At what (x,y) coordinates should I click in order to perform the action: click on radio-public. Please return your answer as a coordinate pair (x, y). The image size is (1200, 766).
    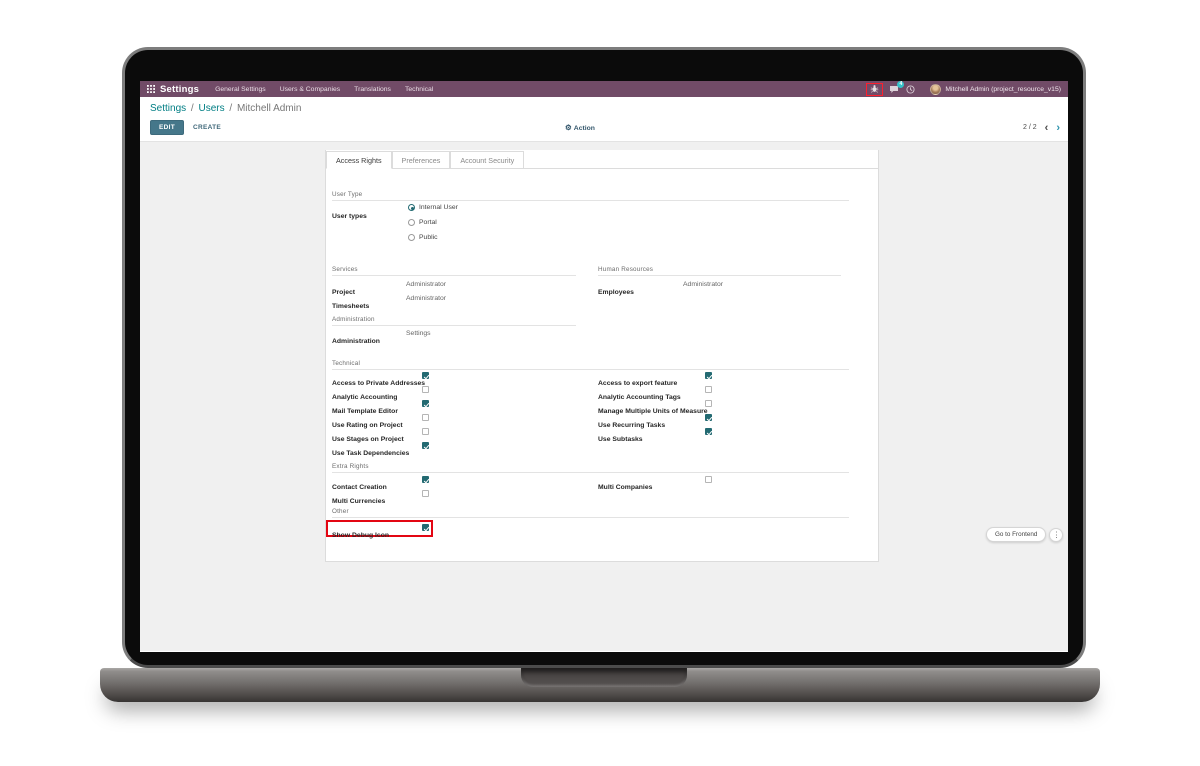
    Looking at the image, I should click on (411, 237).